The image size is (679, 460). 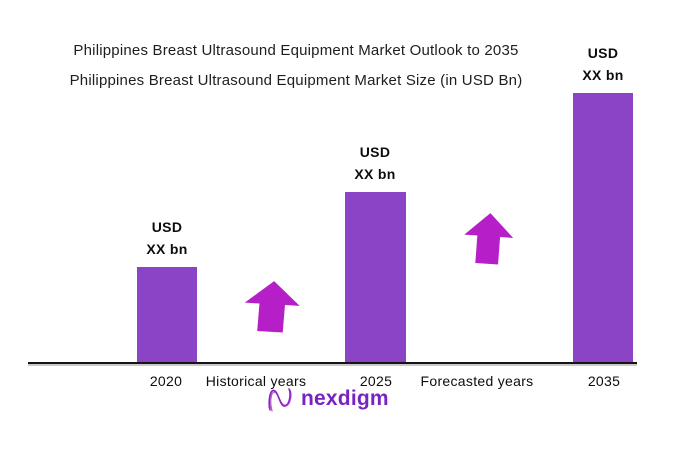 What do you see at coordinates (376, 381) in the screenshot?
I see `category-label-2025: 2025` at bounding box center [376, 381].